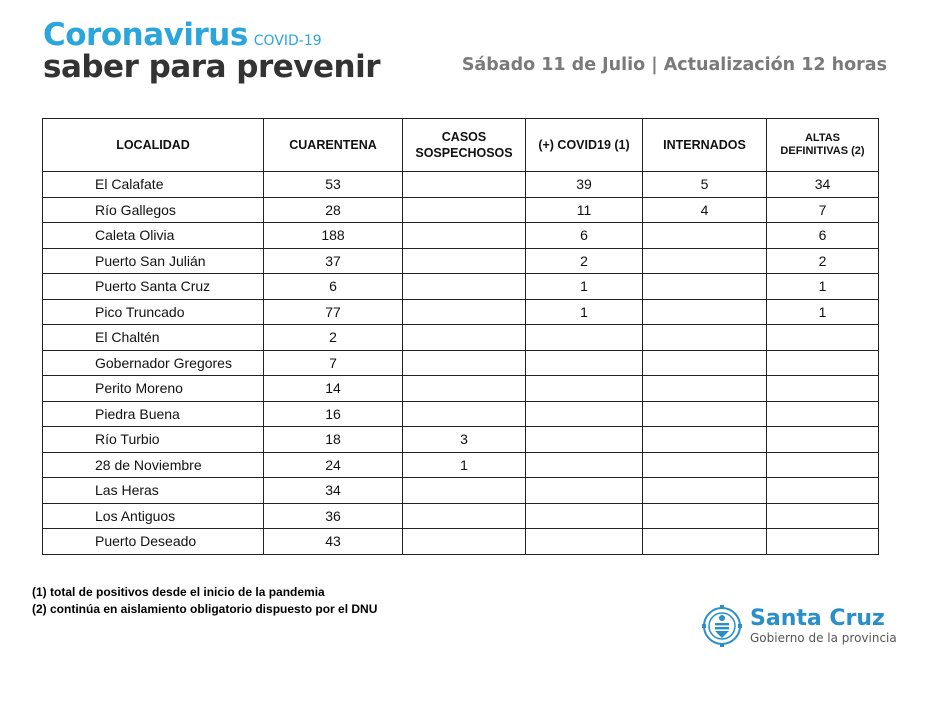 The width and height of the screenshot is (939, 715). Describe the element at coordinates (153, 439) in the screenshot. I see `cell-localidad: Río Turbio` at that location.